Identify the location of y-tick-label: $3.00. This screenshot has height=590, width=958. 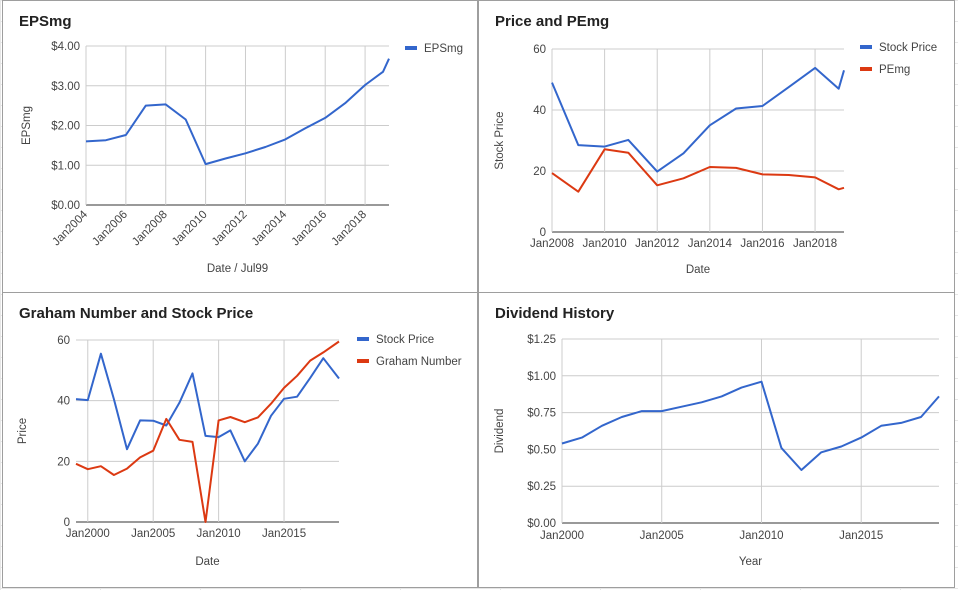
(65, 87).